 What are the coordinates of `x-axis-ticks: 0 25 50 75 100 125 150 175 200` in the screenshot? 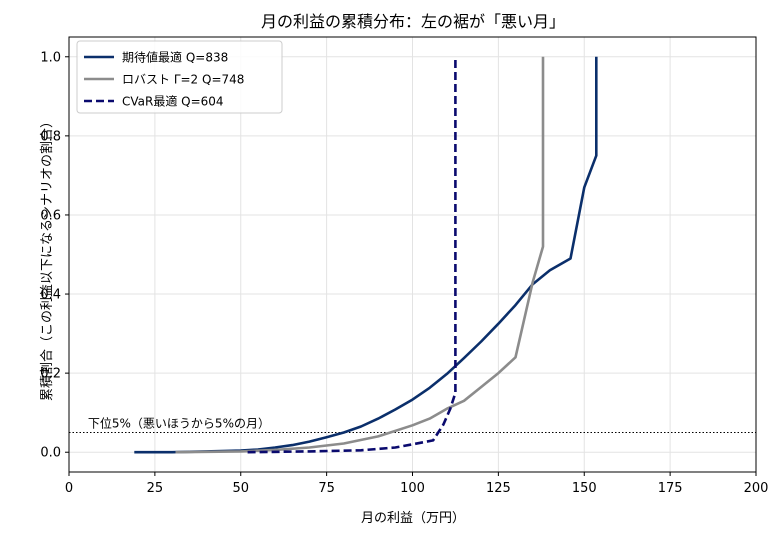 It's located at (417, 484).